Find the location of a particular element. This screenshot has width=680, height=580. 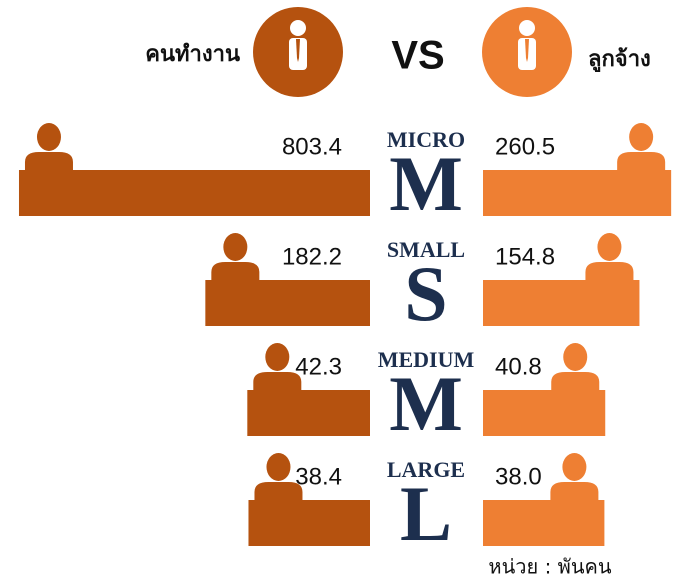

icon-right is located at coordinates (527, 52).